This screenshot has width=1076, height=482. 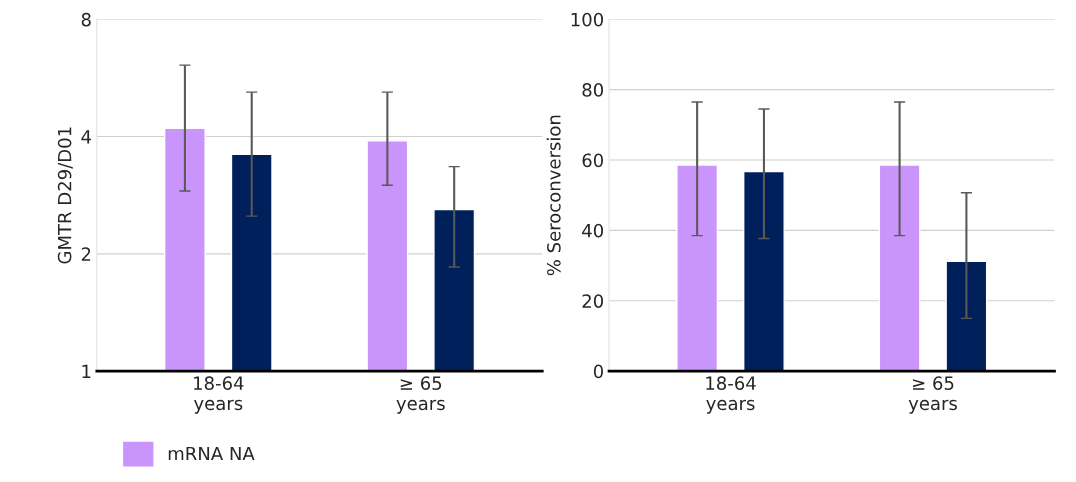 I want to click on y-tick-label: 1, so click(x=86, y=371).